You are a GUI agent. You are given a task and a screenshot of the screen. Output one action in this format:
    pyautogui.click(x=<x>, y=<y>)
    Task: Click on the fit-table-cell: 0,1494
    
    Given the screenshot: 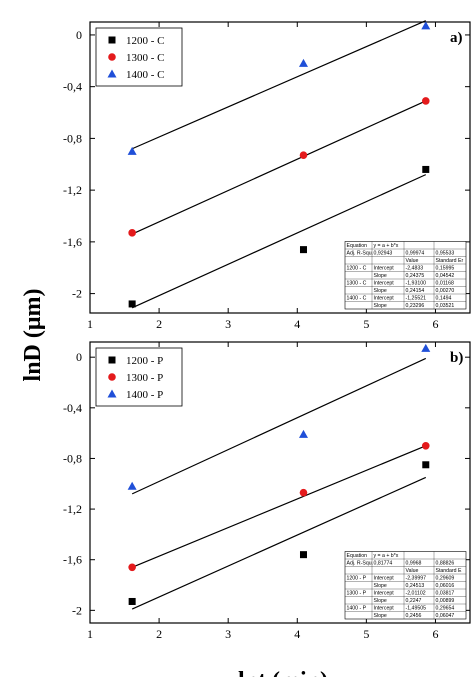 What is the action you would take?
    pyautogui.click(x=444, y=299)
    